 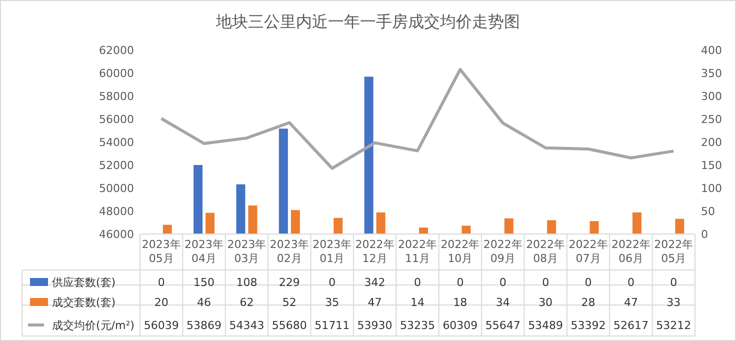 What do you see at coordinates (711, 119) in the screenshot?
I see `y2-tick-label: 250` at bounding box center [711, 119].